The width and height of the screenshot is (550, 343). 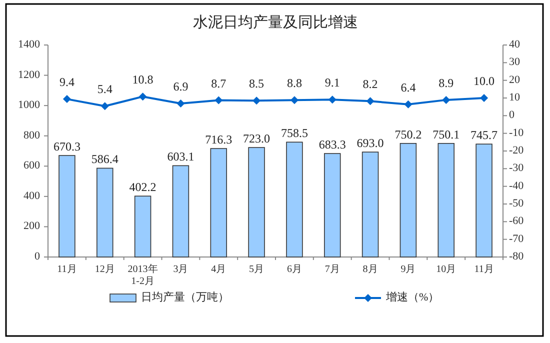 I want to click on y2-tick-label: -80, so click(x=516, y=256).